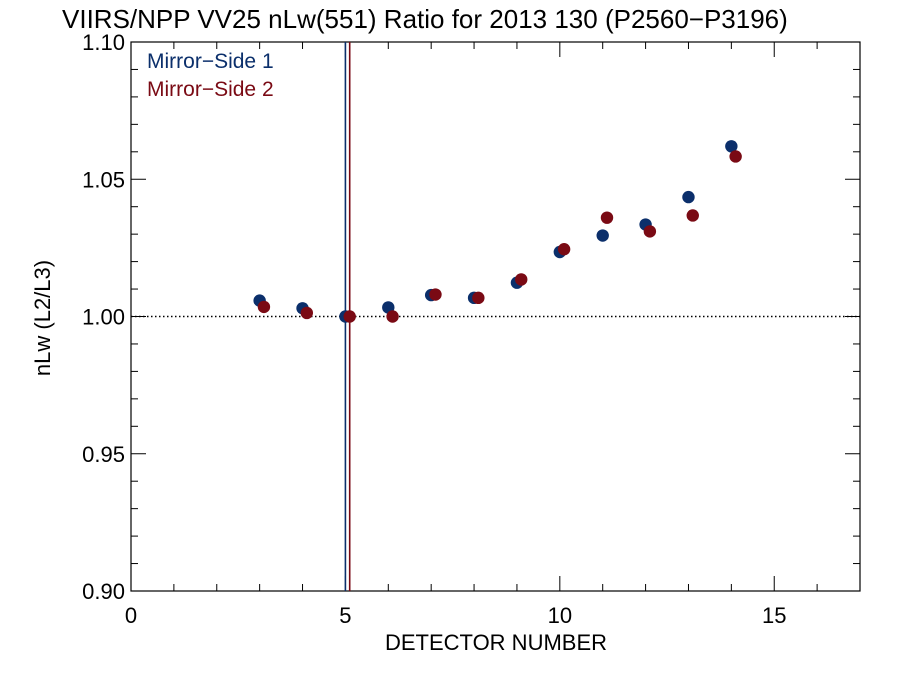 Image resolution: width=900 pixels, height=675 pixels. What do you see at coordinates (210, 75) in the screenshot?
I see `legend: Mirror−Side 1 Mirror−Side 2` at bounding box center [210, 75].